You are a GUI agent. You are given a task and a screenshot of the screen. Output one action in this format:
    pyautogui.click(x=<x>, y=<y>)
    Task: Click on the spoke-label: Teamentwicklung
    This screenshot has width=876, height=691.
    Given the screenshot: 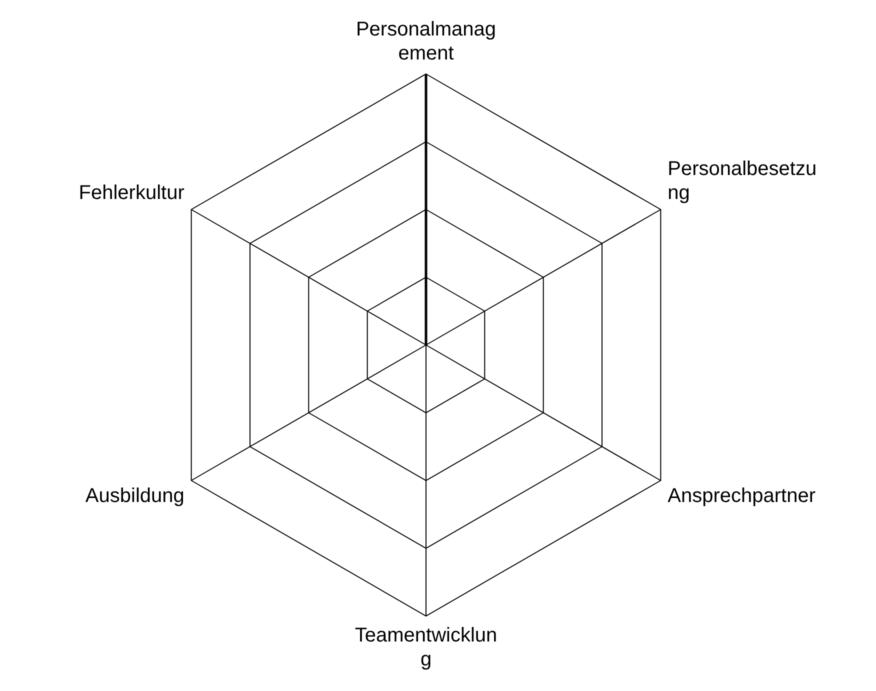 What is the action you would take?
    pyautogui.click(x=426, y=647)
    